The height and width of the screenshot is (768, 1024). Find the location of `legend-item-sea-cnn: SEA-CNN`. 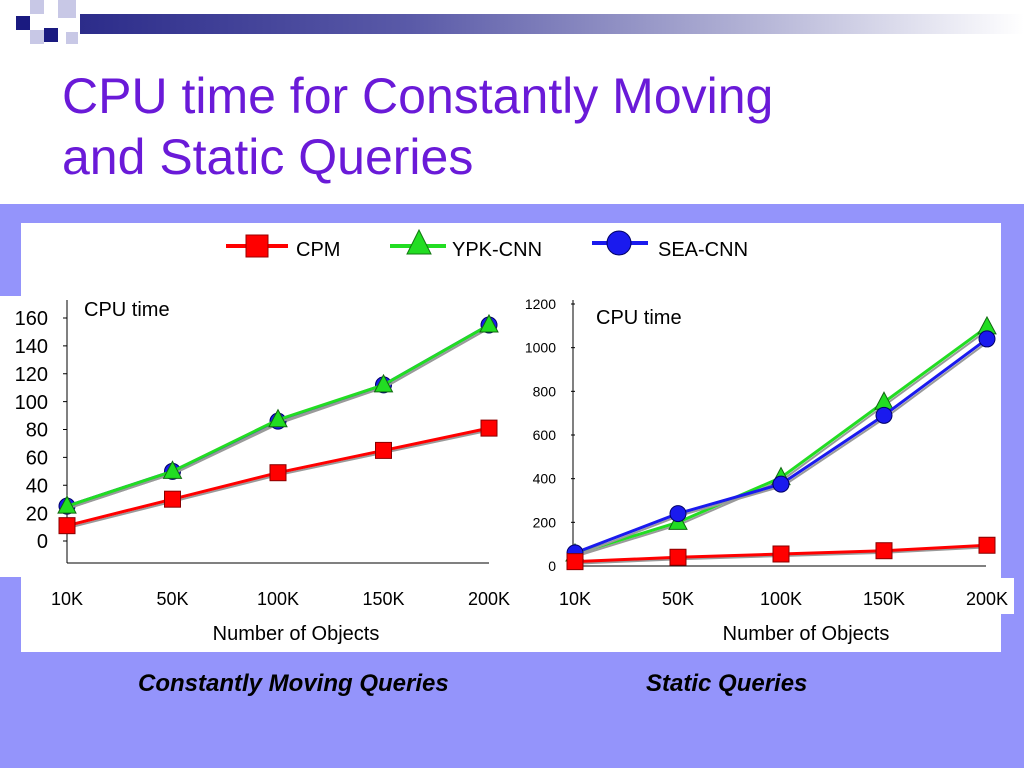

legend-item-sea-cnn: SEA-CNN is located at coordinates (670, 245).